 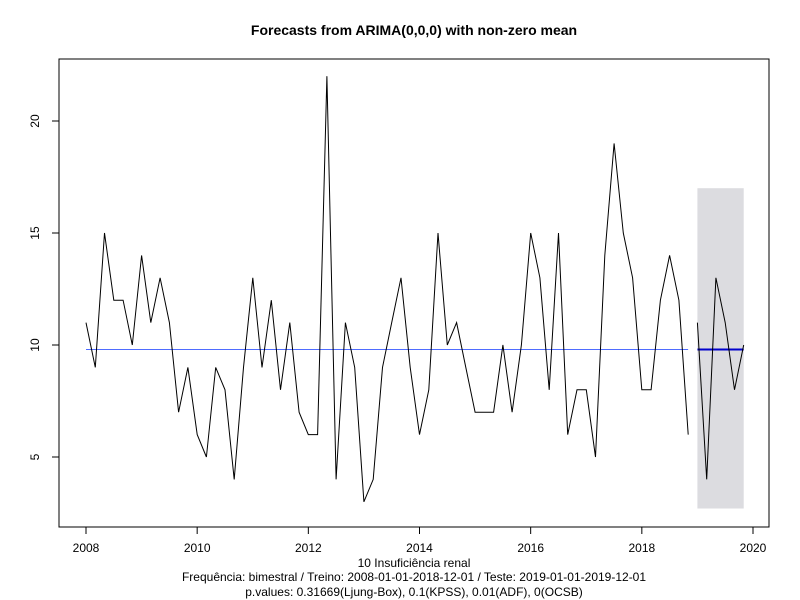 What do you see at coordinates (86, 548) in the screenshot?
I see `x-tick-label: 2008` at bounding box center [86, 548].